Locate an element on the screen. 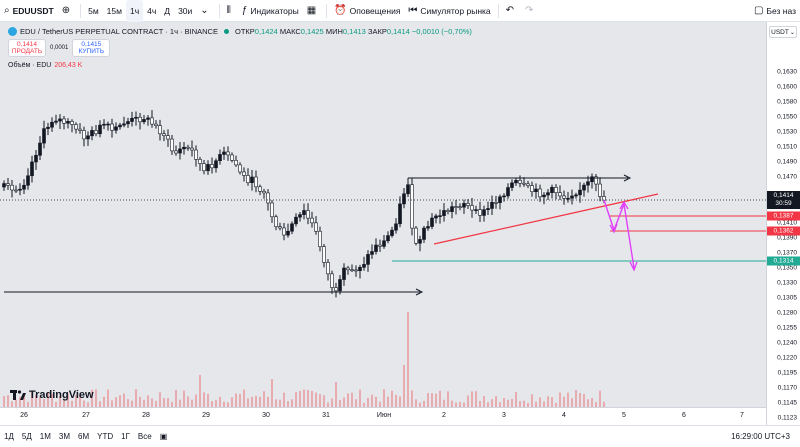  add-circle-icon: ⊕ is located at coordinates (66, 10).